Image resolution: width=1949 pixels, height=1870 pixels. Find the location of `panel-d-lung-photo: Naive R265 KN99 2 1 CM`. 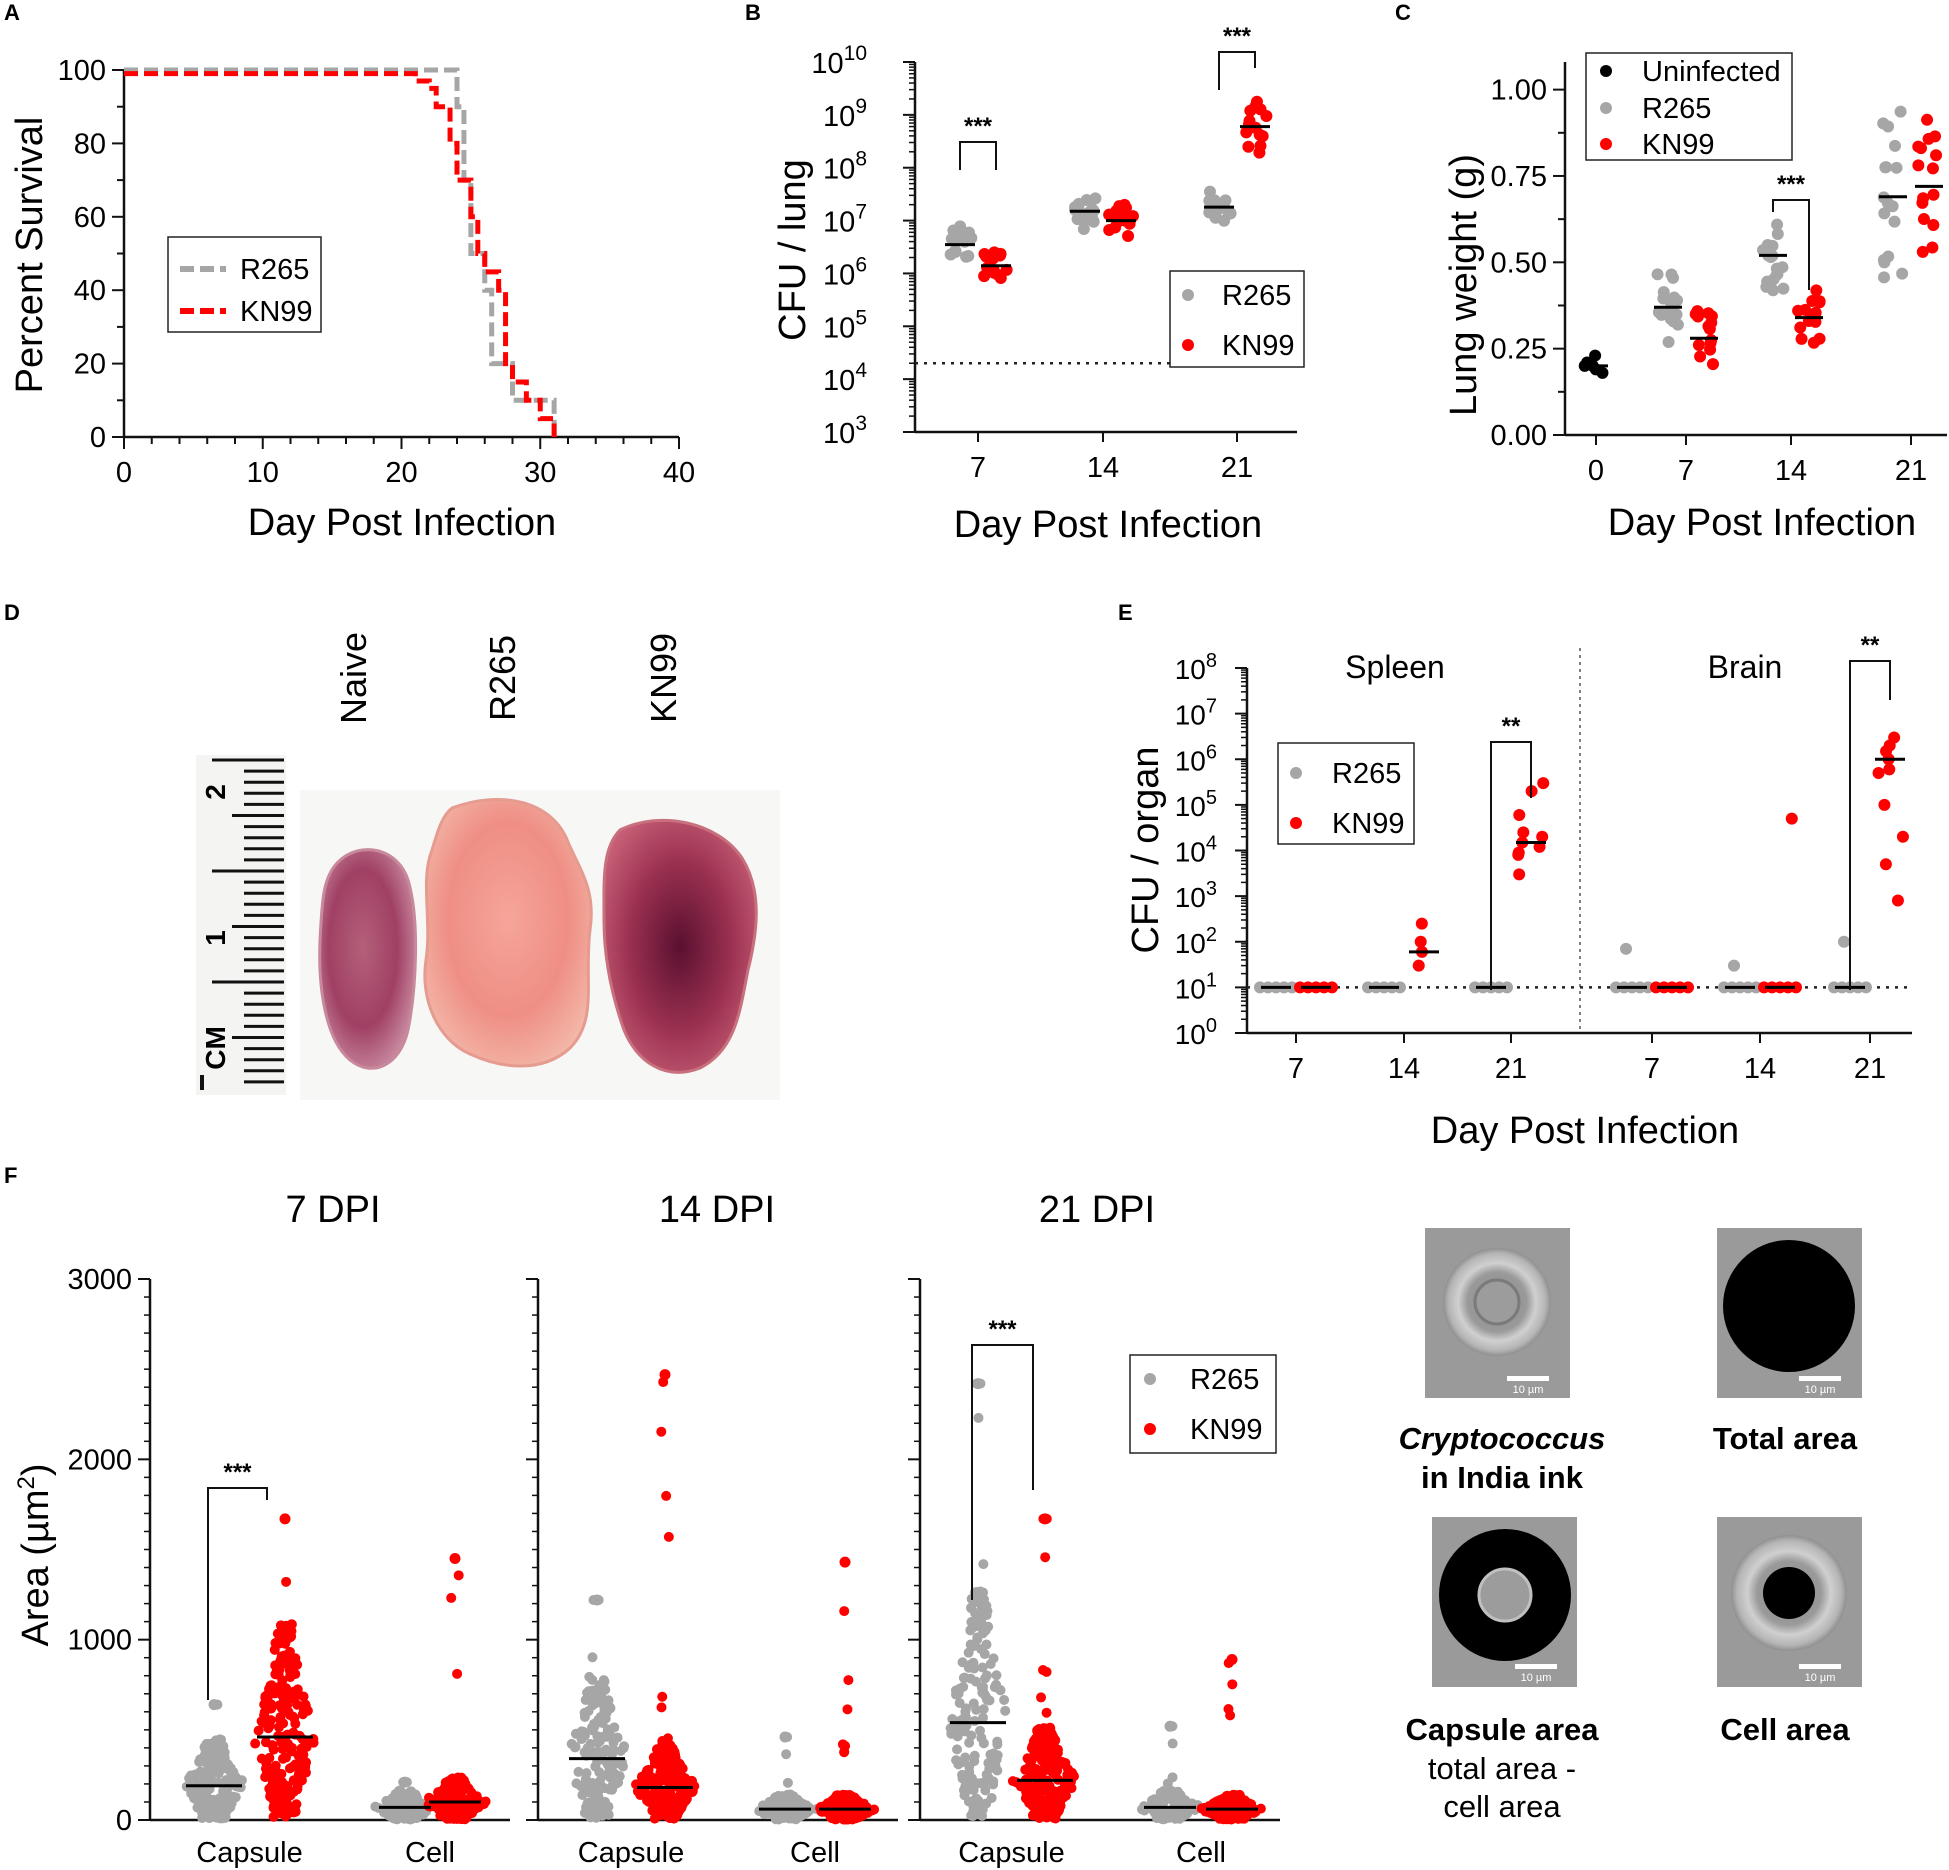

panel-d-lung-photo: Naive R265 KN99 2 1 CM is located at coordinates (488, 866).